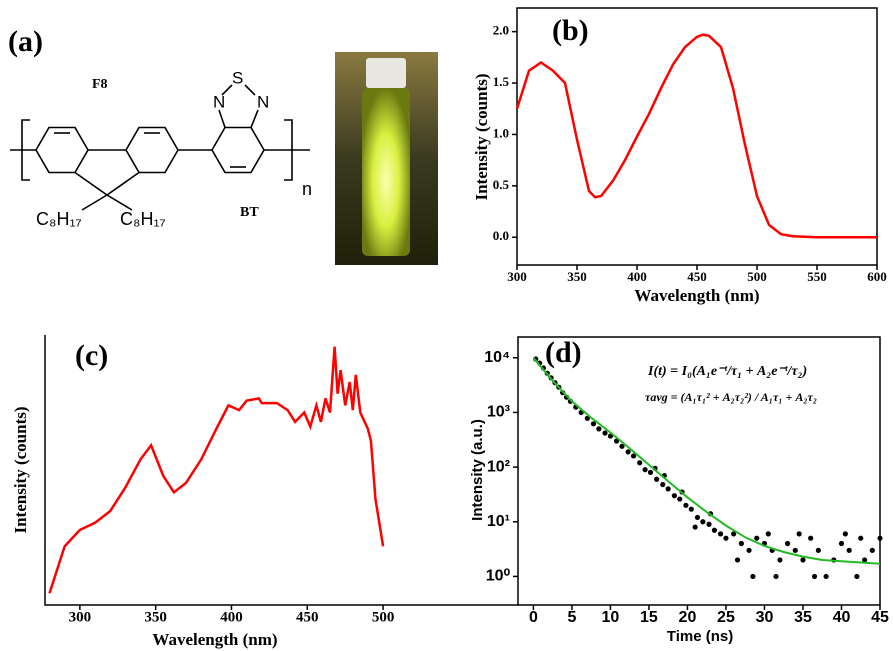  What do you see at coordinates (697, 276) in the screenshot?
I see `x-tick-label: 450` at bounding box center [697, 276].